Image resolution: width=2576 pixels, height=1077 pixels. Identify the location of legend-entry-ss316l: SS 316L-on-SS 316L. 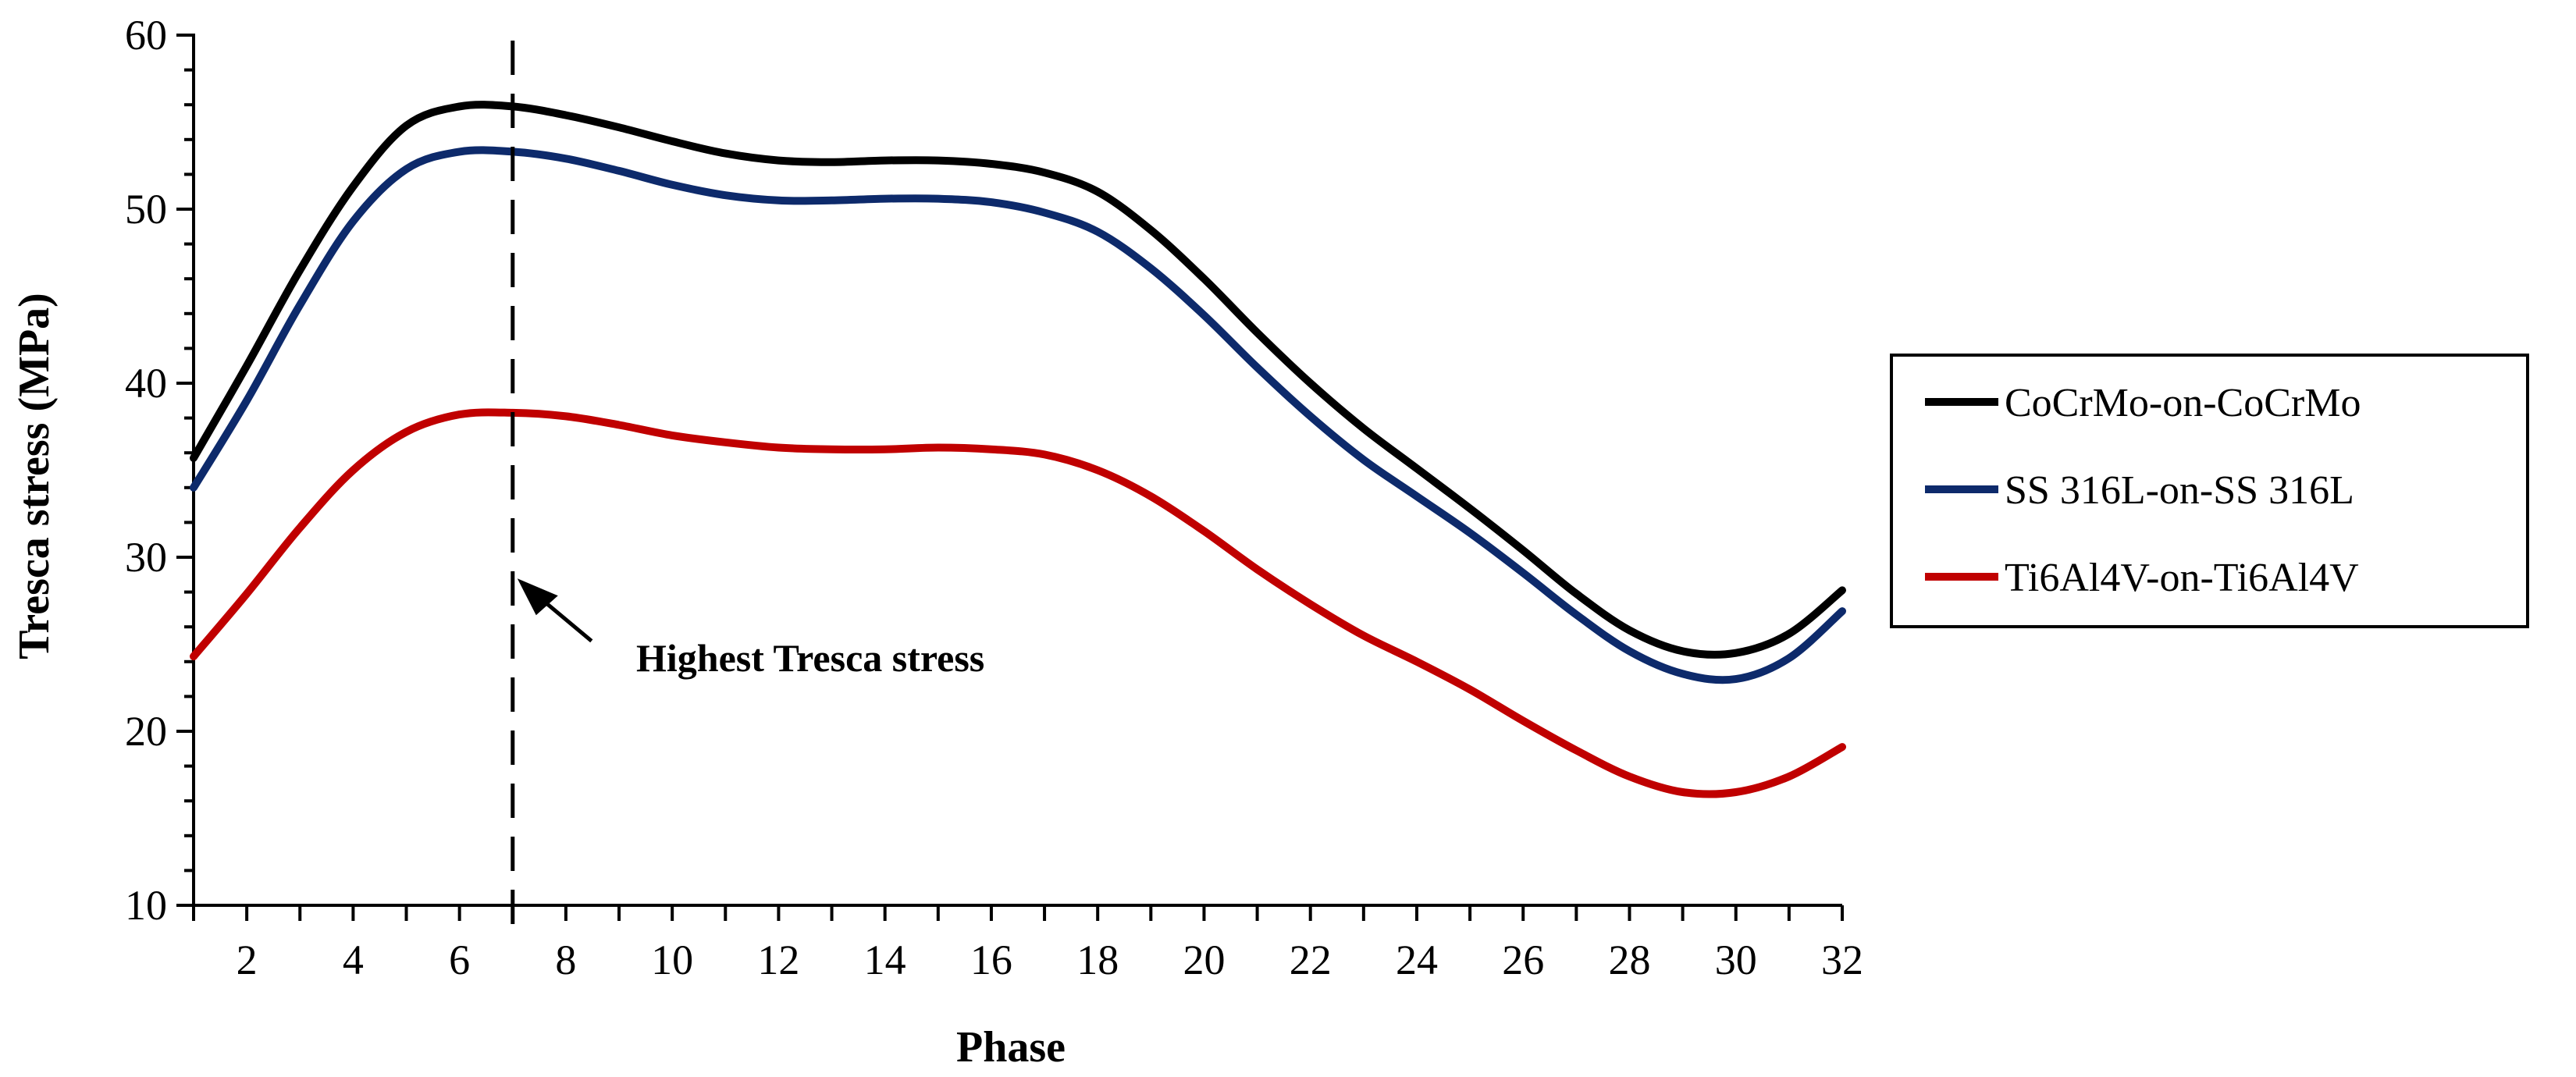
(2139, 490).